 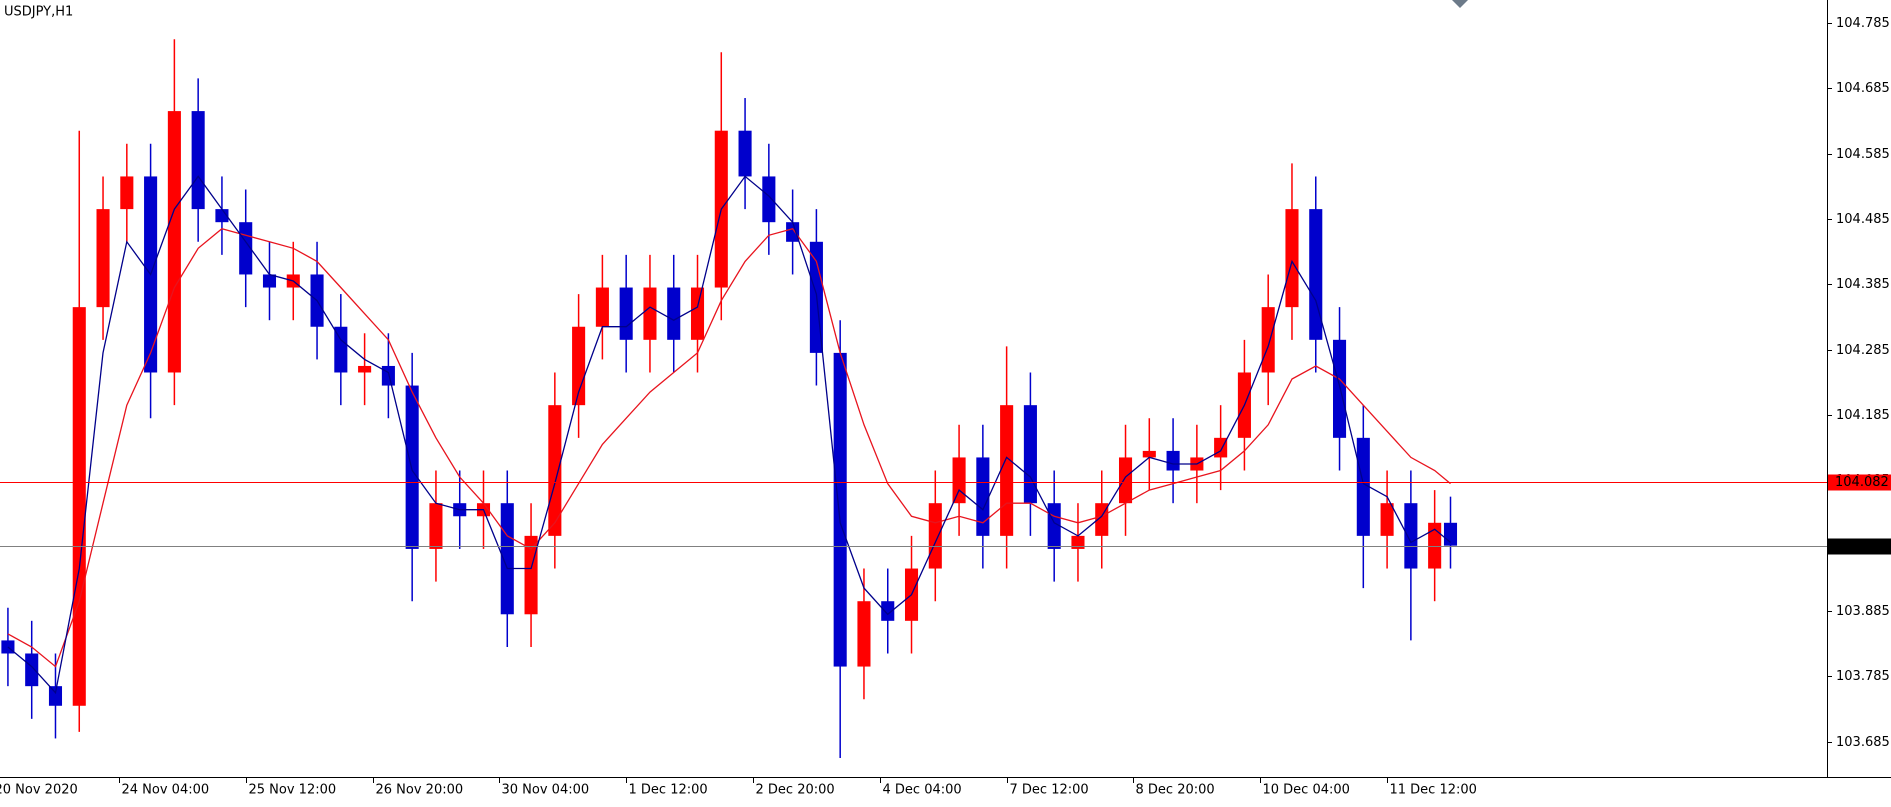 What do you see at coordinates (1049, 790) in the screenshot?
I see `x-tick-label: 7 Dec 12:00` at bounding box center [1049, 790].